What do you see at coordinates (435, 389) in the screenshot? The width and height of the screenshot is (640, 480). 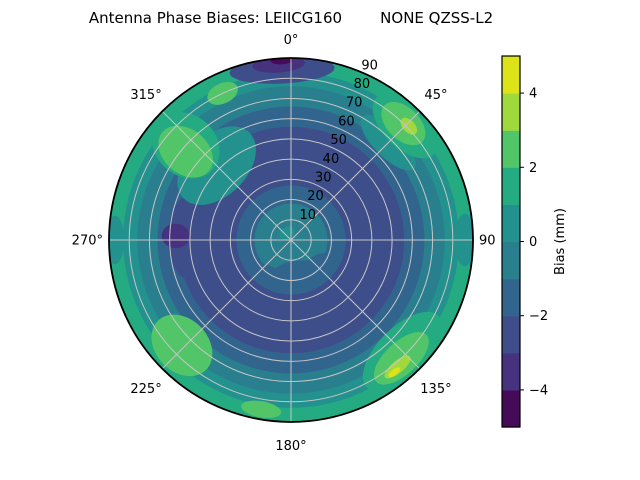 I see `angular-tick-label: 135°` at bounding box center [435, 389].